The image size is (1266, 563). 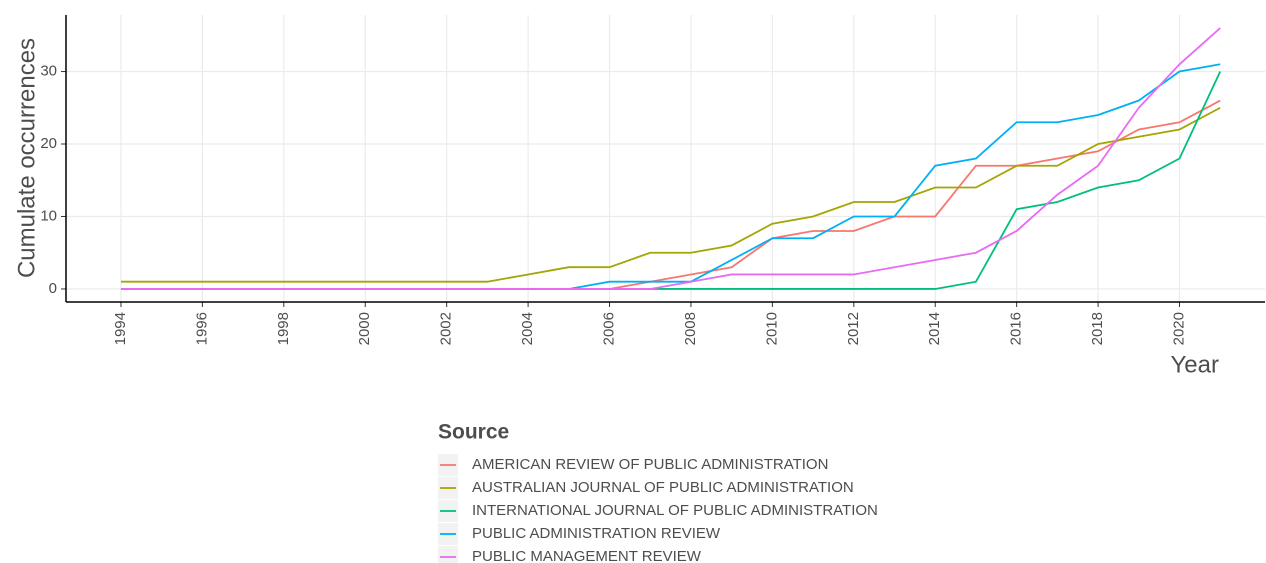 I want to click on y-axis-title: Cumulate occurrences, so click(x=26, y=158).